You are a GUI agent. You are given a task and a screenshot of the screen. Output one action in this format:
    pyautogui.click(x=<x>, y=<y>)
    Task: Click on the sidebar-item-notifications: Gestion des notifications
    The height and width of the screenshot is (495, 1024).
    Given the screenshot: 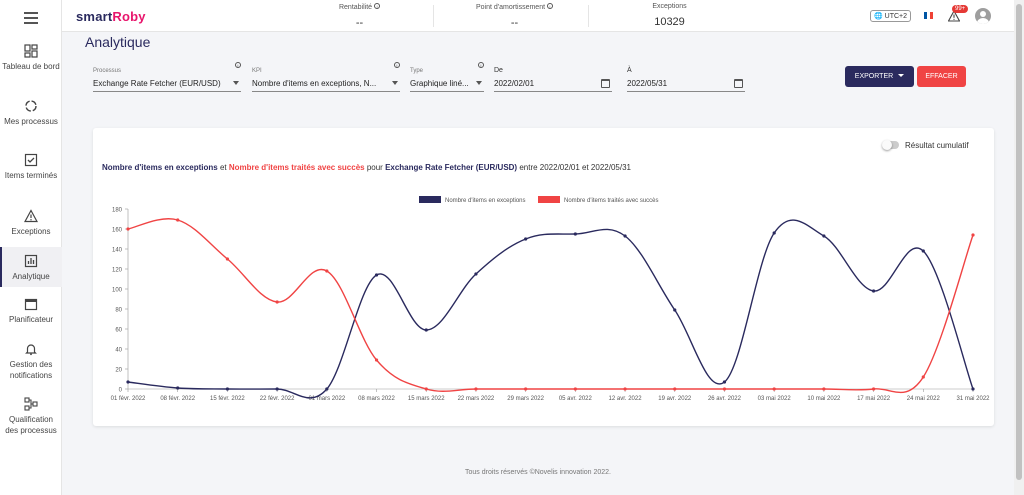 What is the action you would take?
    pyautogui.click(x=31, y=361)
    